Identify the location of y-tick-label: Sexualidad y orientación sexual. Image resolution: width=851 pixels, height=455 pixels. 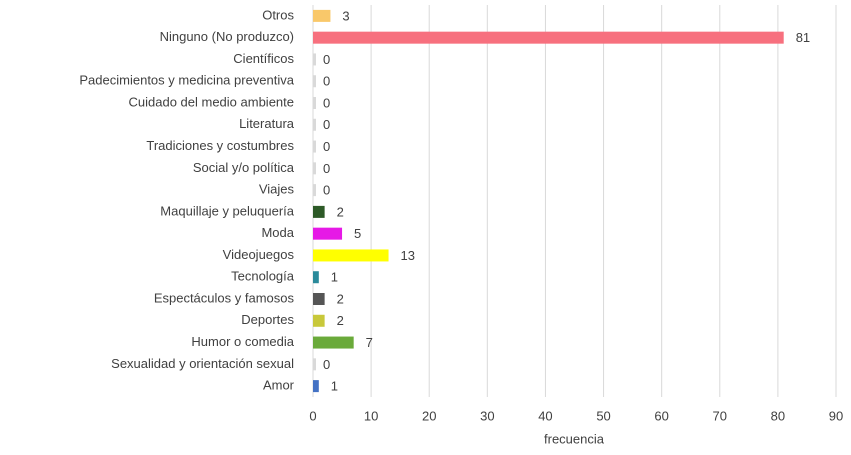
(202, 363).